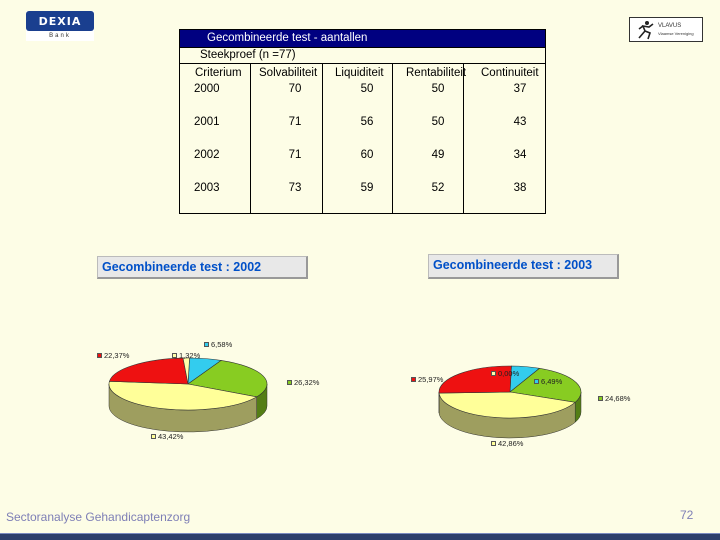  What do you see at coordinates (520, 155) in the screenshot?
I see `table-cell: 34` at bounding box center [520, 155].